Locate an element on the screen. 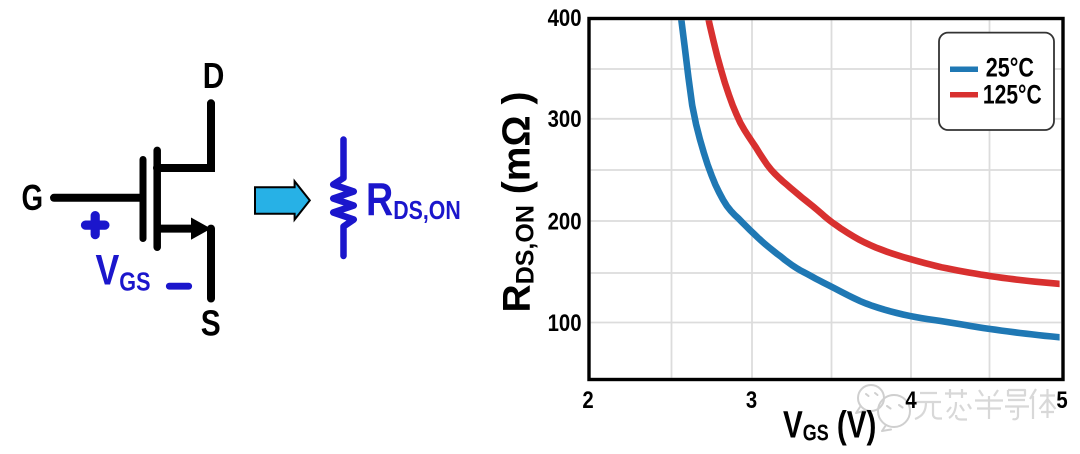 The width and height of the screenshot is (1080, 454). svg-text: VGS (V) is located at coordinates (829, 425).